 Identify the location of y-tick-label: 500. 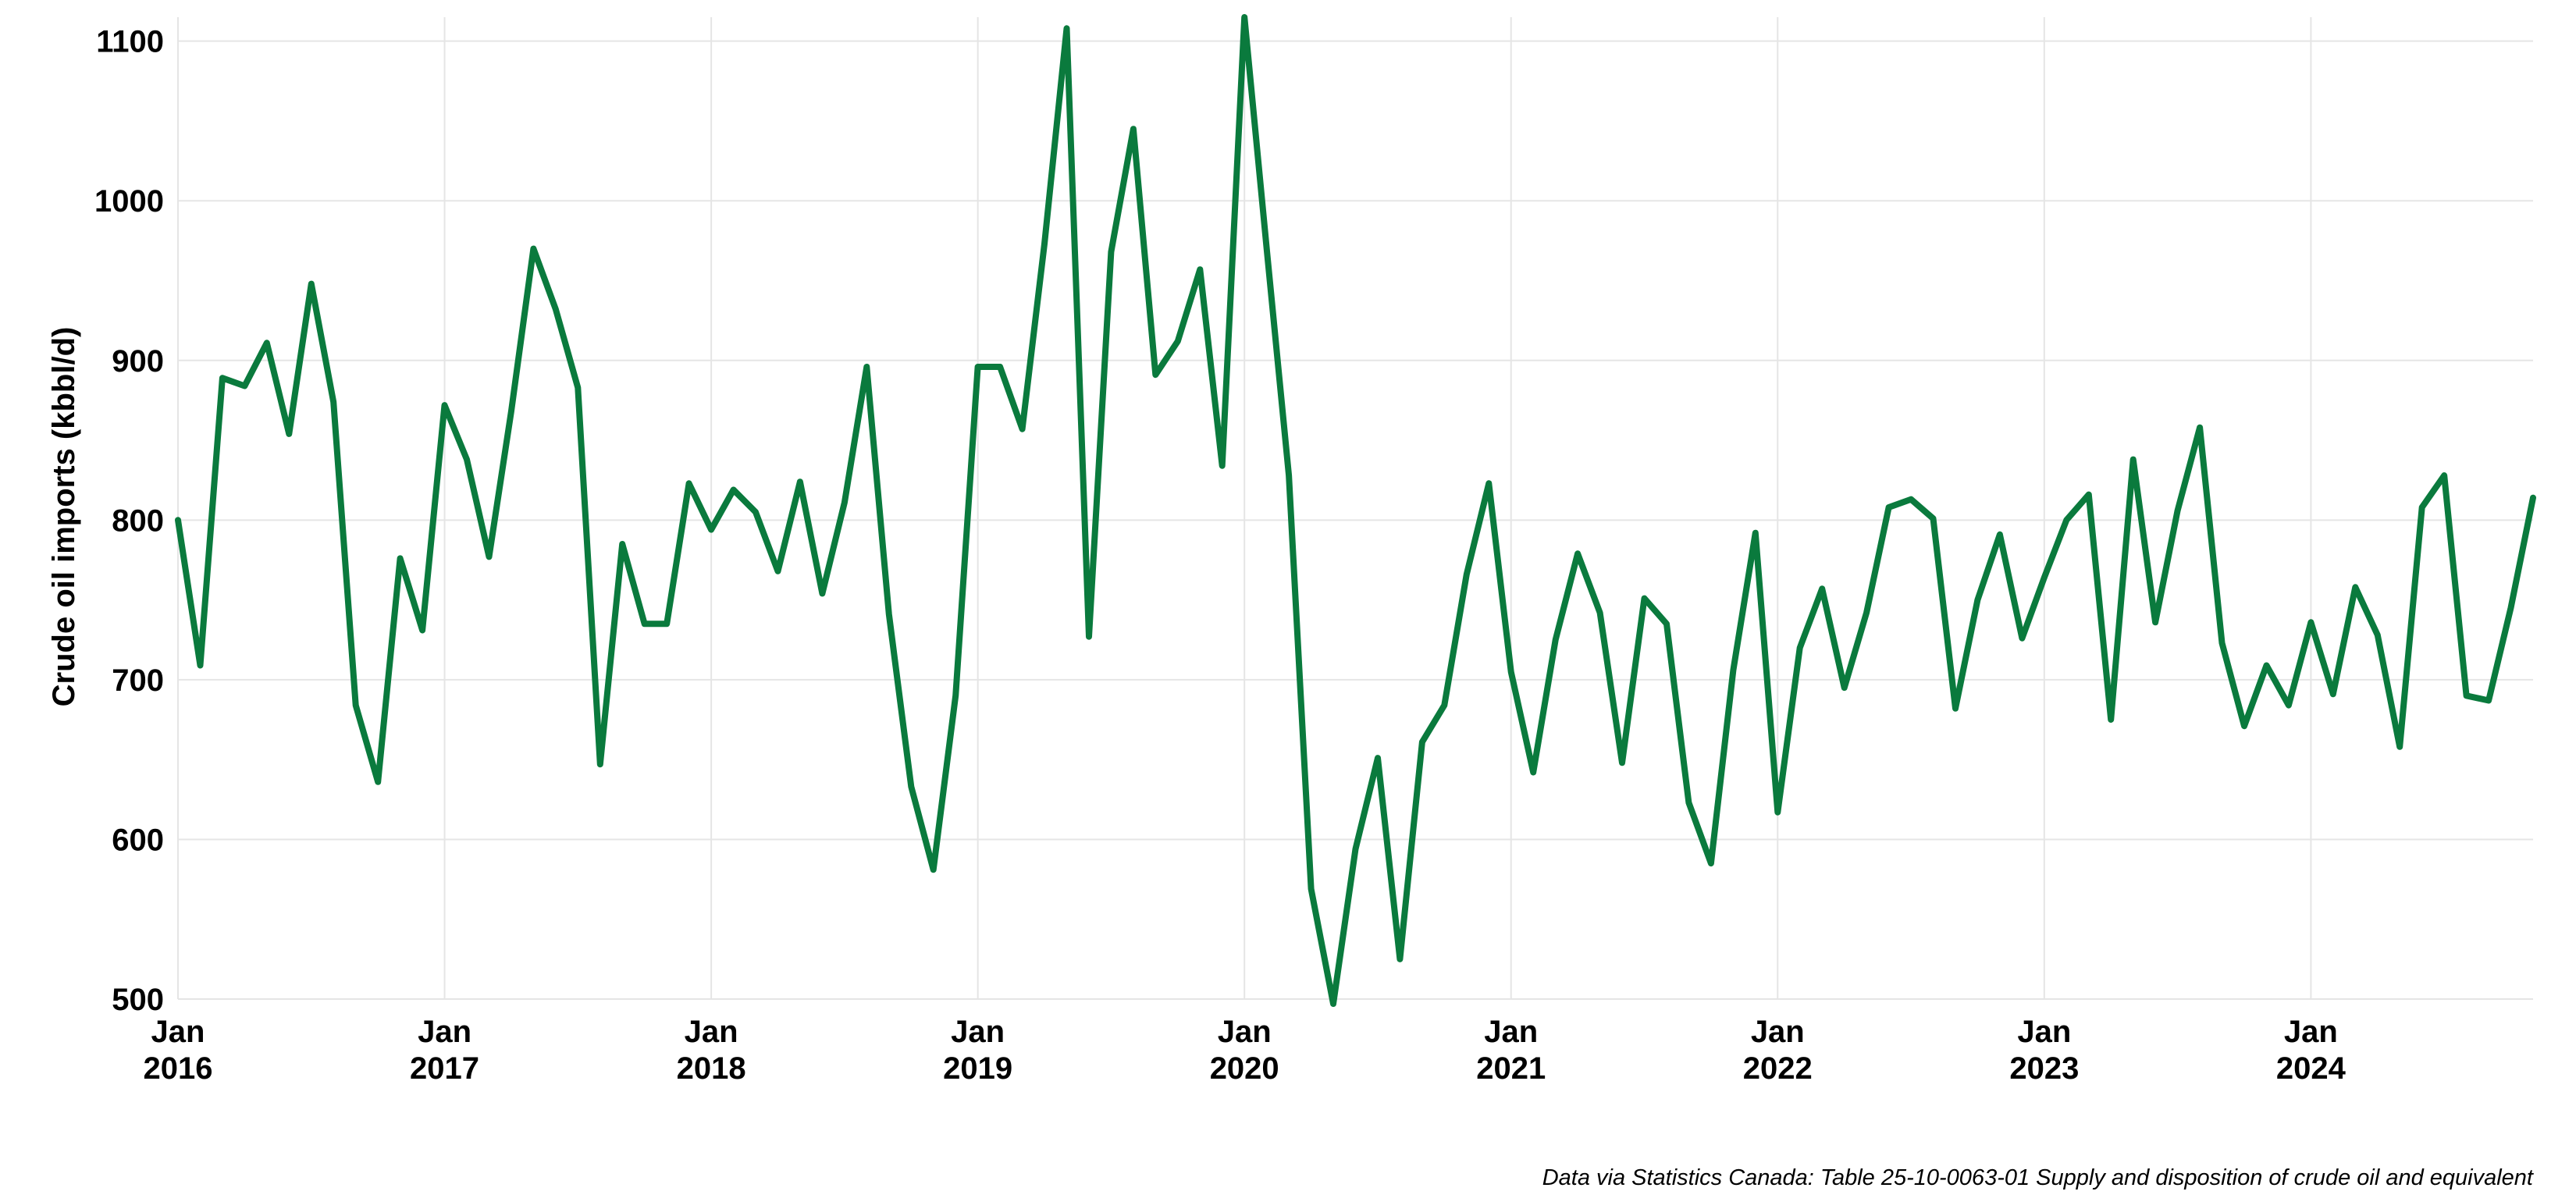
(138, 1000).